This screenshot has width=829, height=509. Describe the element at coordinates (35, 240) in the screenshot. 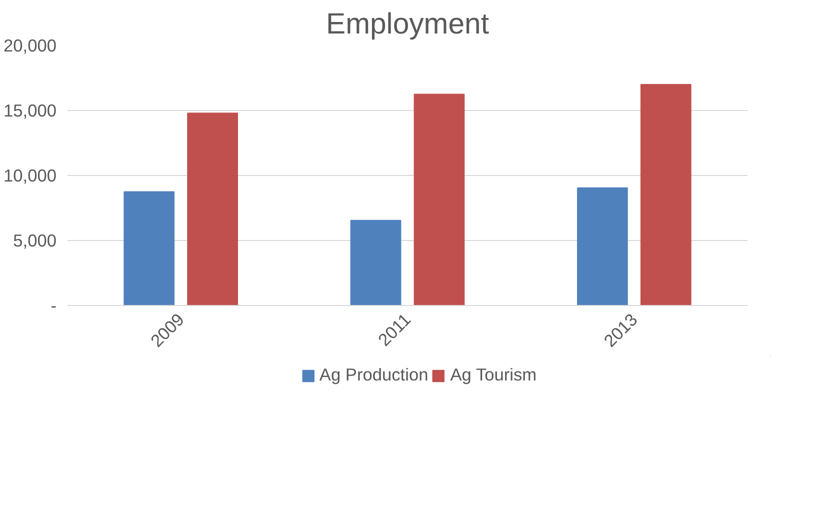

I see `y-tick-label: 5,000` at that location.